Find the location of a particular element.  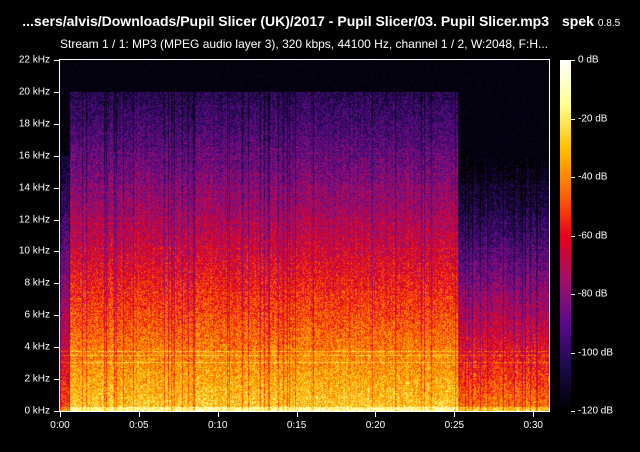

y-tick-label: 16 kHz is located at coordinates (34, 156).